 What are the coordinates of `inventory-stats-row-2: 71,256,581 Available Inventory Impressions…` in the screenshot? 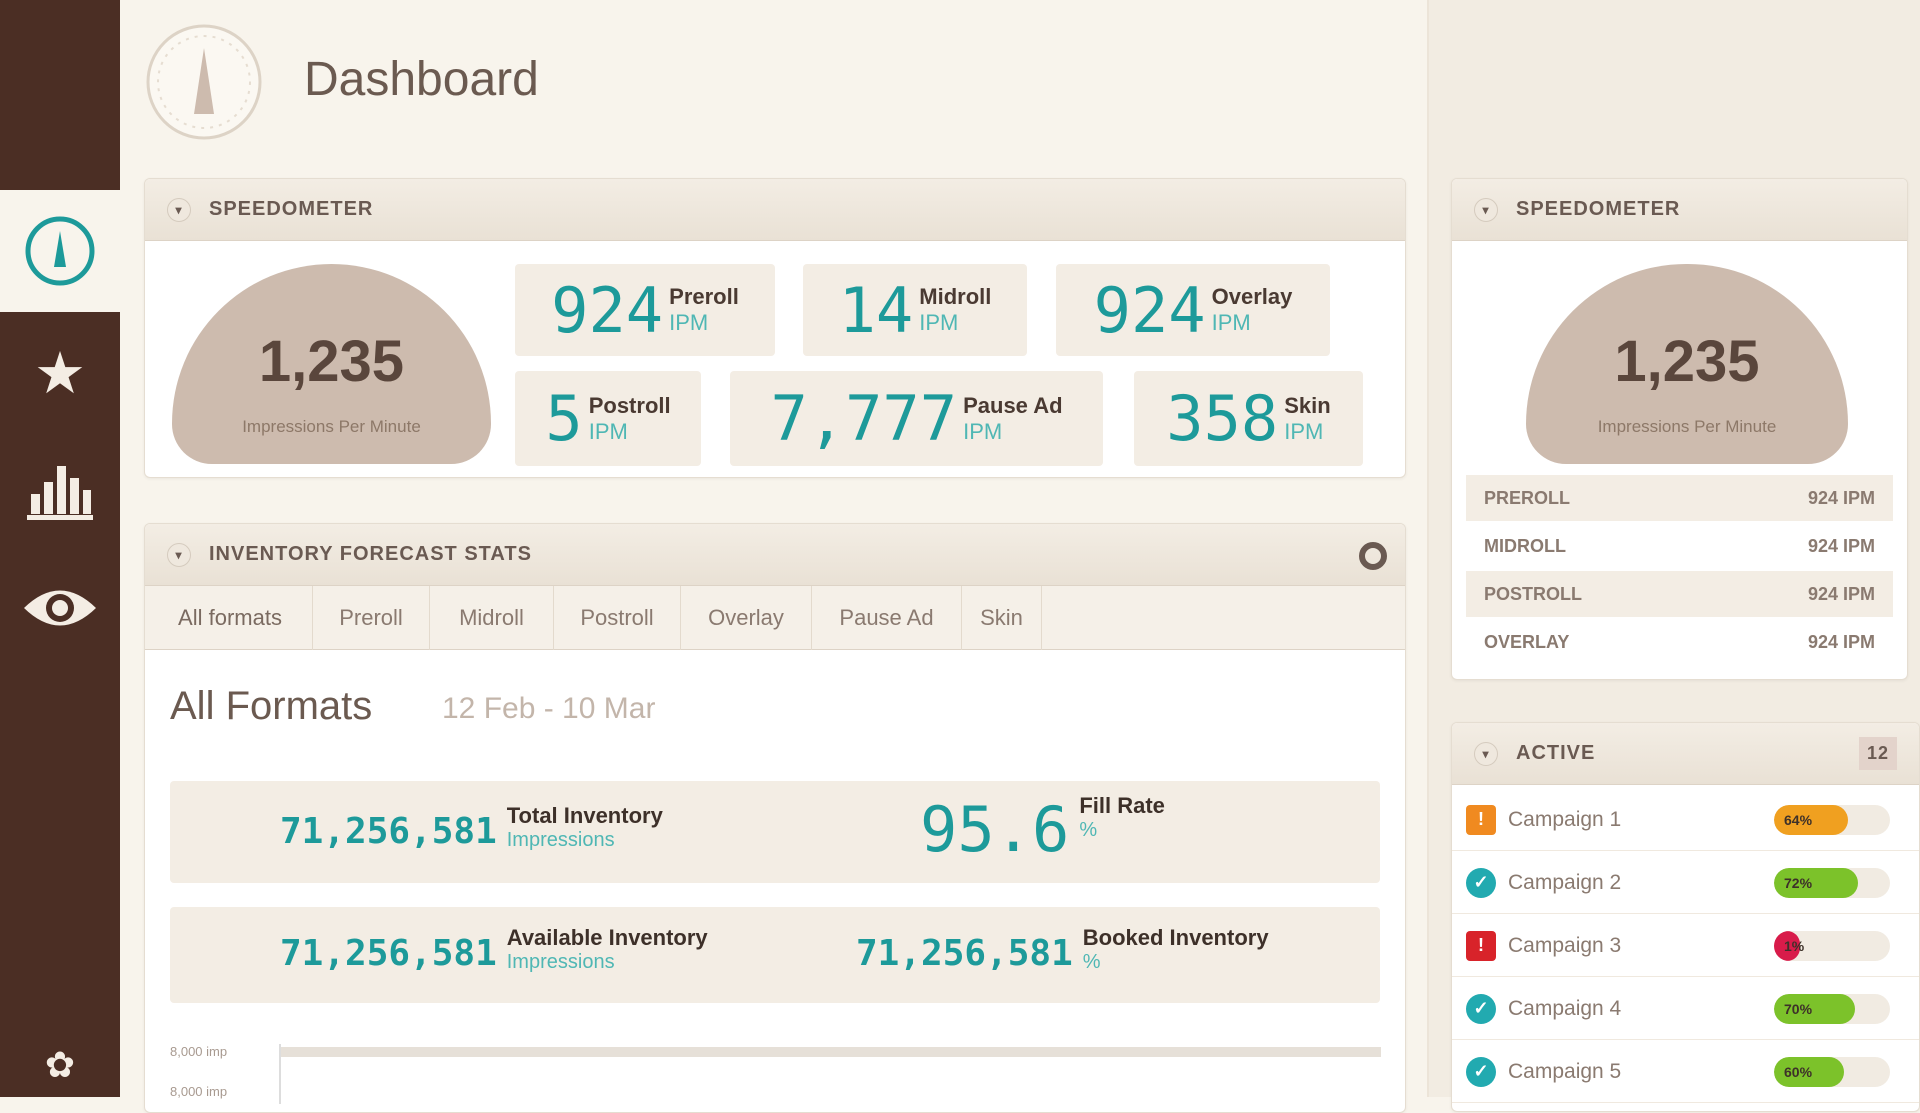 It's located at (775, 955).